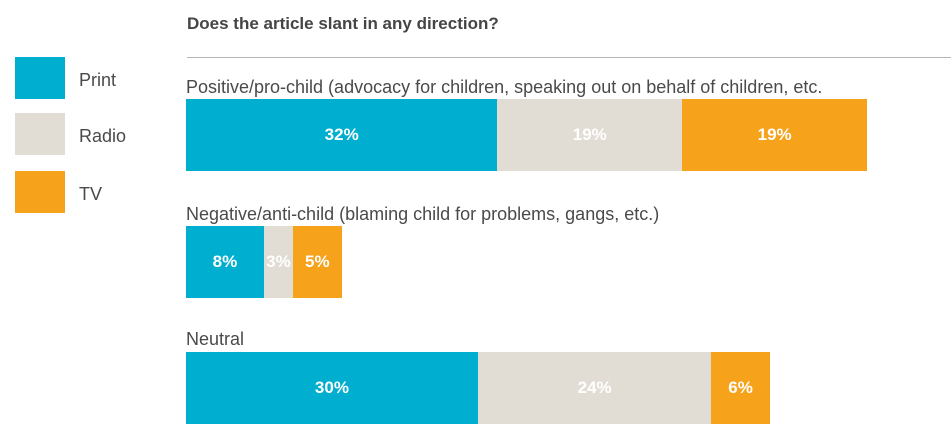 This screenshot has width=951, height=438. I want to click on title-divider, so click(569, 57).